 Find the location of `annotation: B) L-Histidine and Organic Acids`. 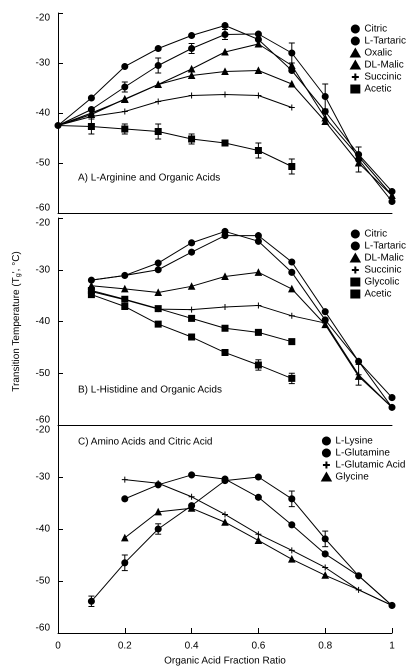

annotation: B) L-Histidine and Organic Acids is located at coordinates (150, 390).